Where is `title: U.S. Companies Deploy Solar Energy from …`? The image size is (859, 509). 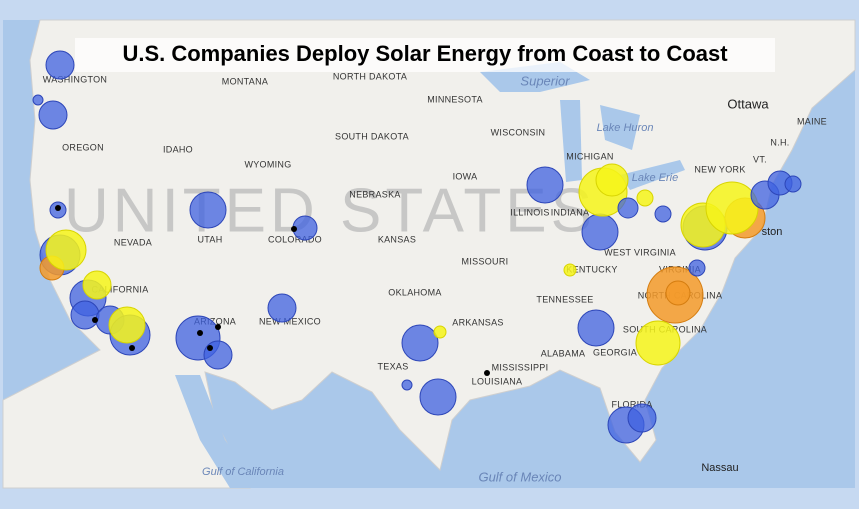 title: U.S. Companies Deploy Solar Energy from … is located at coordinates (425, 53).